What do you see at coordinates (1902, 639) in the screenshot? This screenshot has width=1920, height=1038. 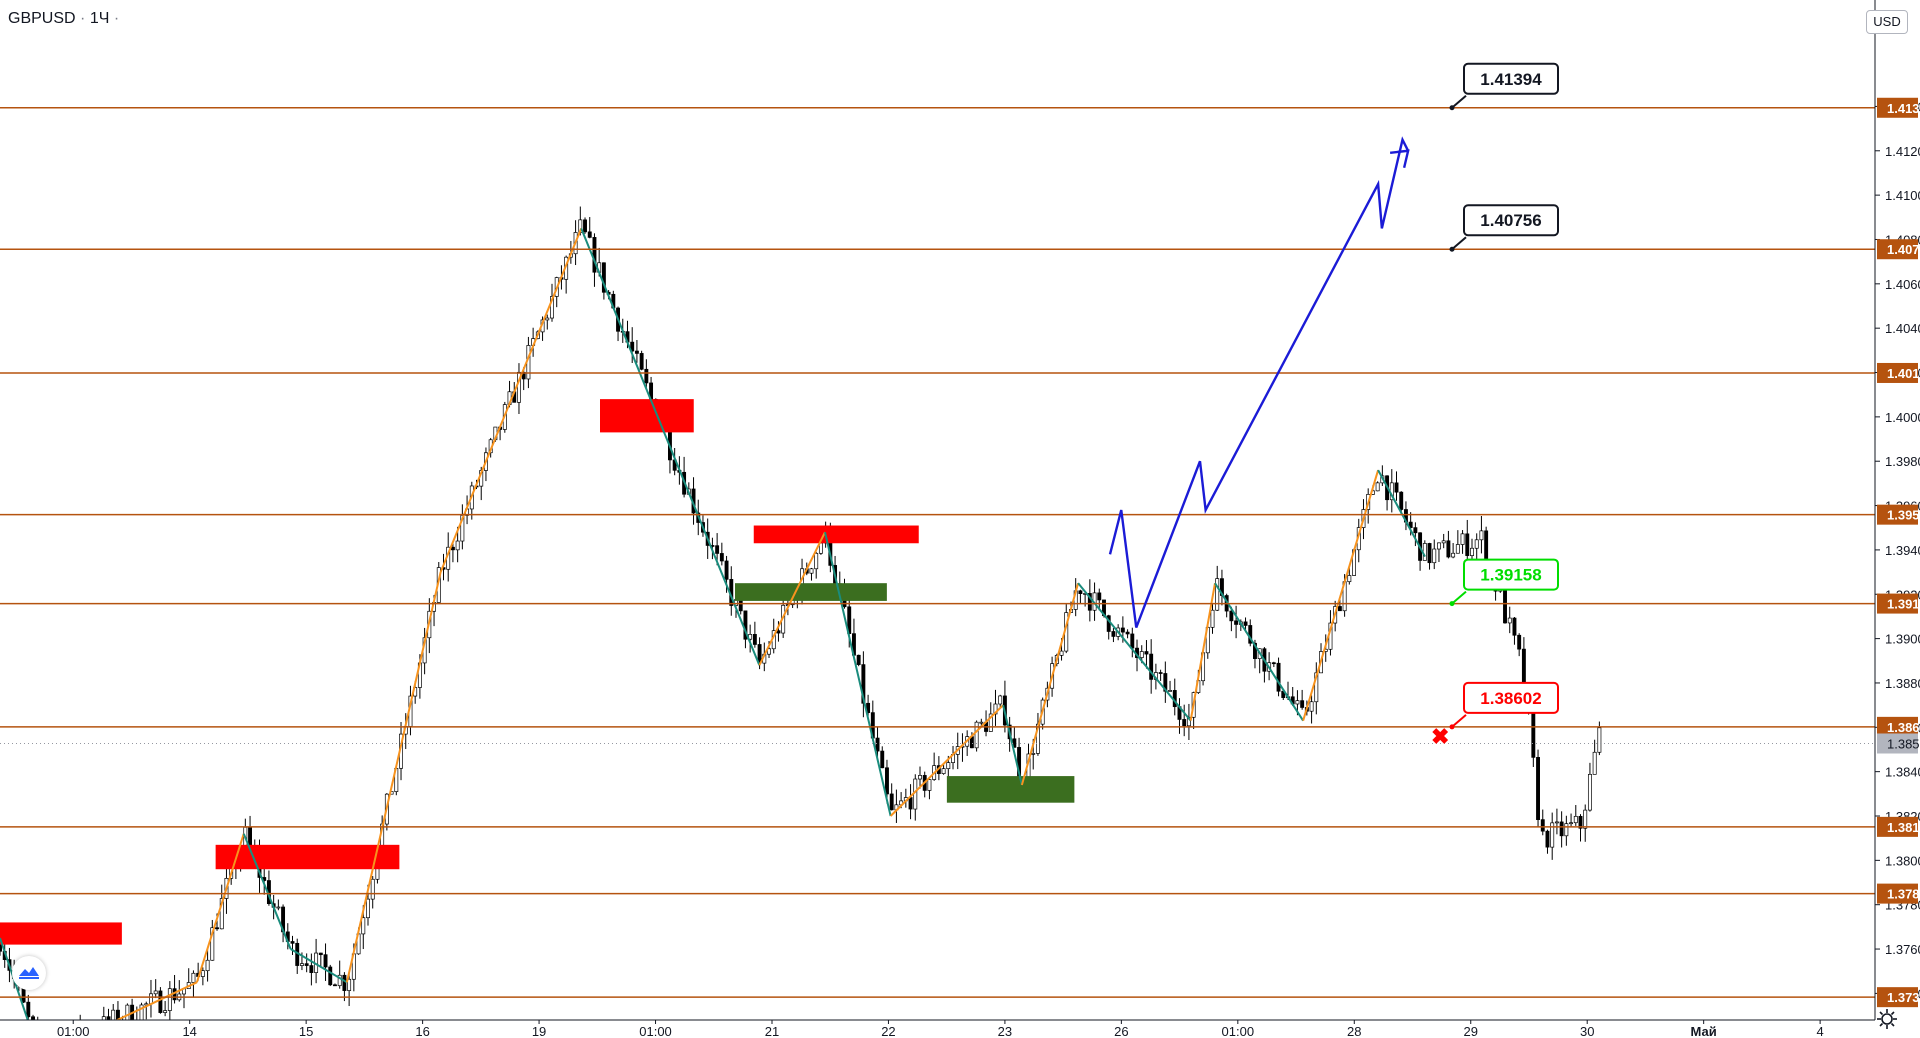 I see `y-tick-label: 1.39000` at bounding box center [1902, 639].